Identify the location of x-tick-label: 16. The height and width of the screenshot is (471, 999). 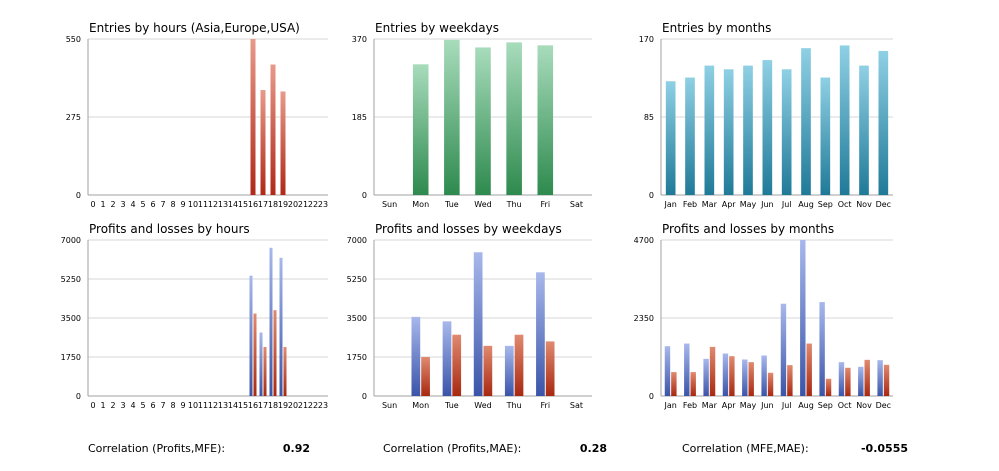
(253, 204).